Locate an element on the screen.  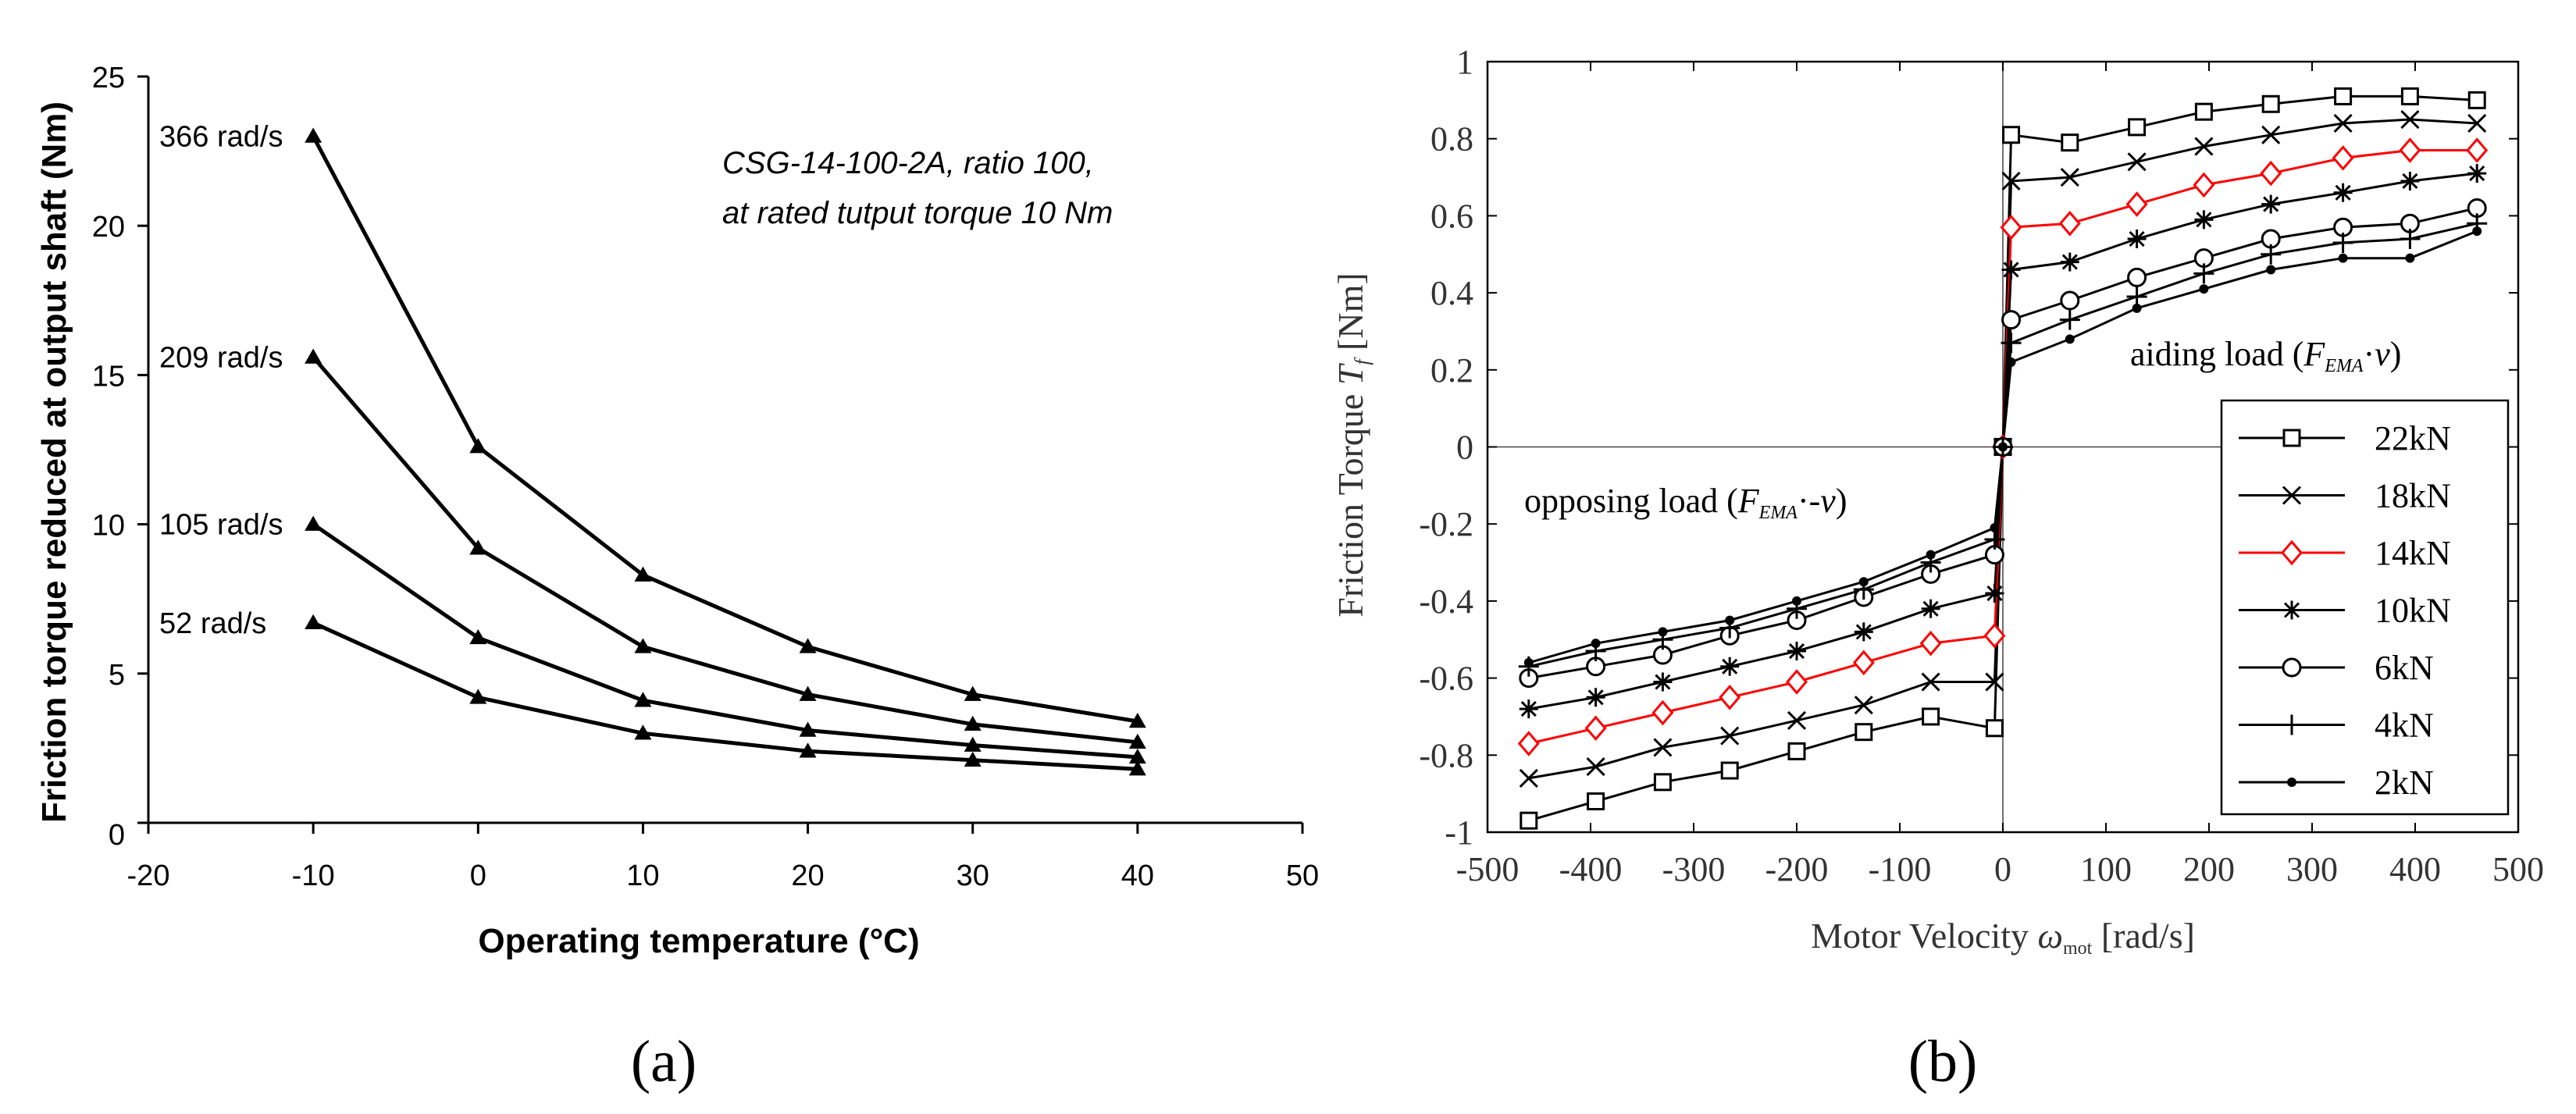
panel-b-y-axis-label: Friction Torque Tf [Nm] is located at coordinates (1352, 444).